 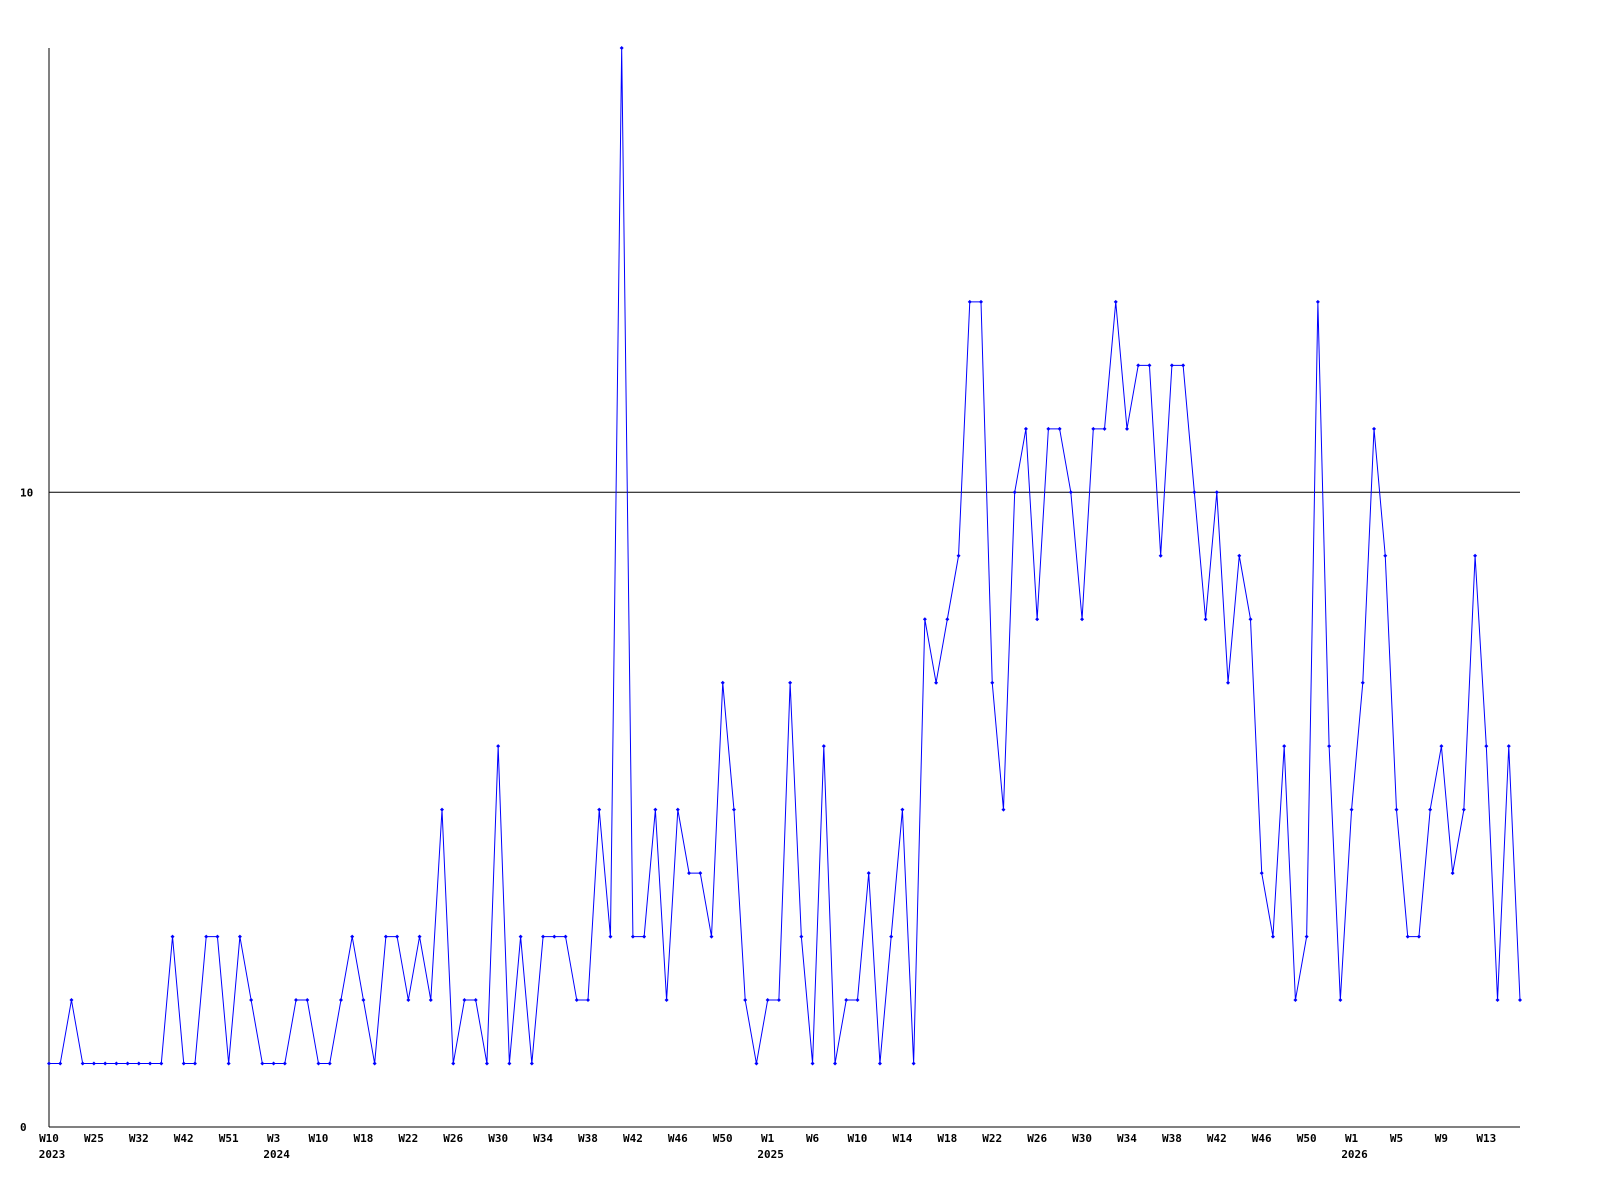 What do you see at coordinates (770, 1154) in the screenshot?
I see `year-label: 2025` at bounding box center [770, 1154].